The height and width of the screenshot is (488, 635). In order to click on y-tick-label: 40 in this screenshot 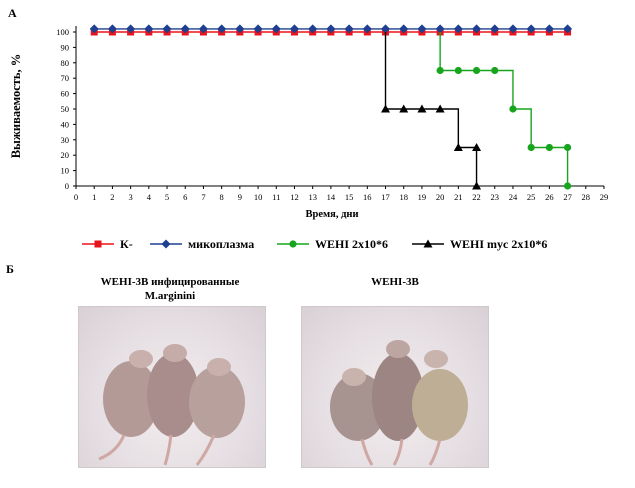, I will do `click(65, 124)`.